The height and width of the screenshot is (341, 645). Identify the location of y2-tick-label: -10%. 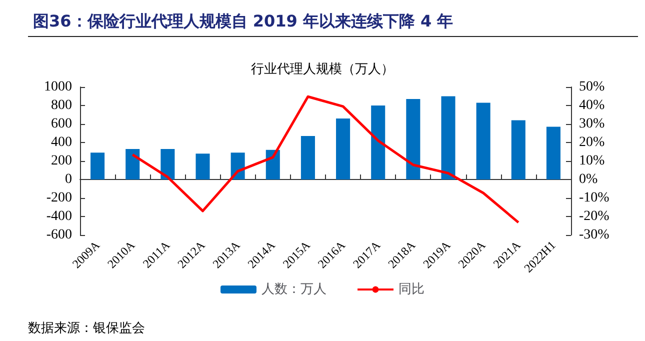
(594, 198).